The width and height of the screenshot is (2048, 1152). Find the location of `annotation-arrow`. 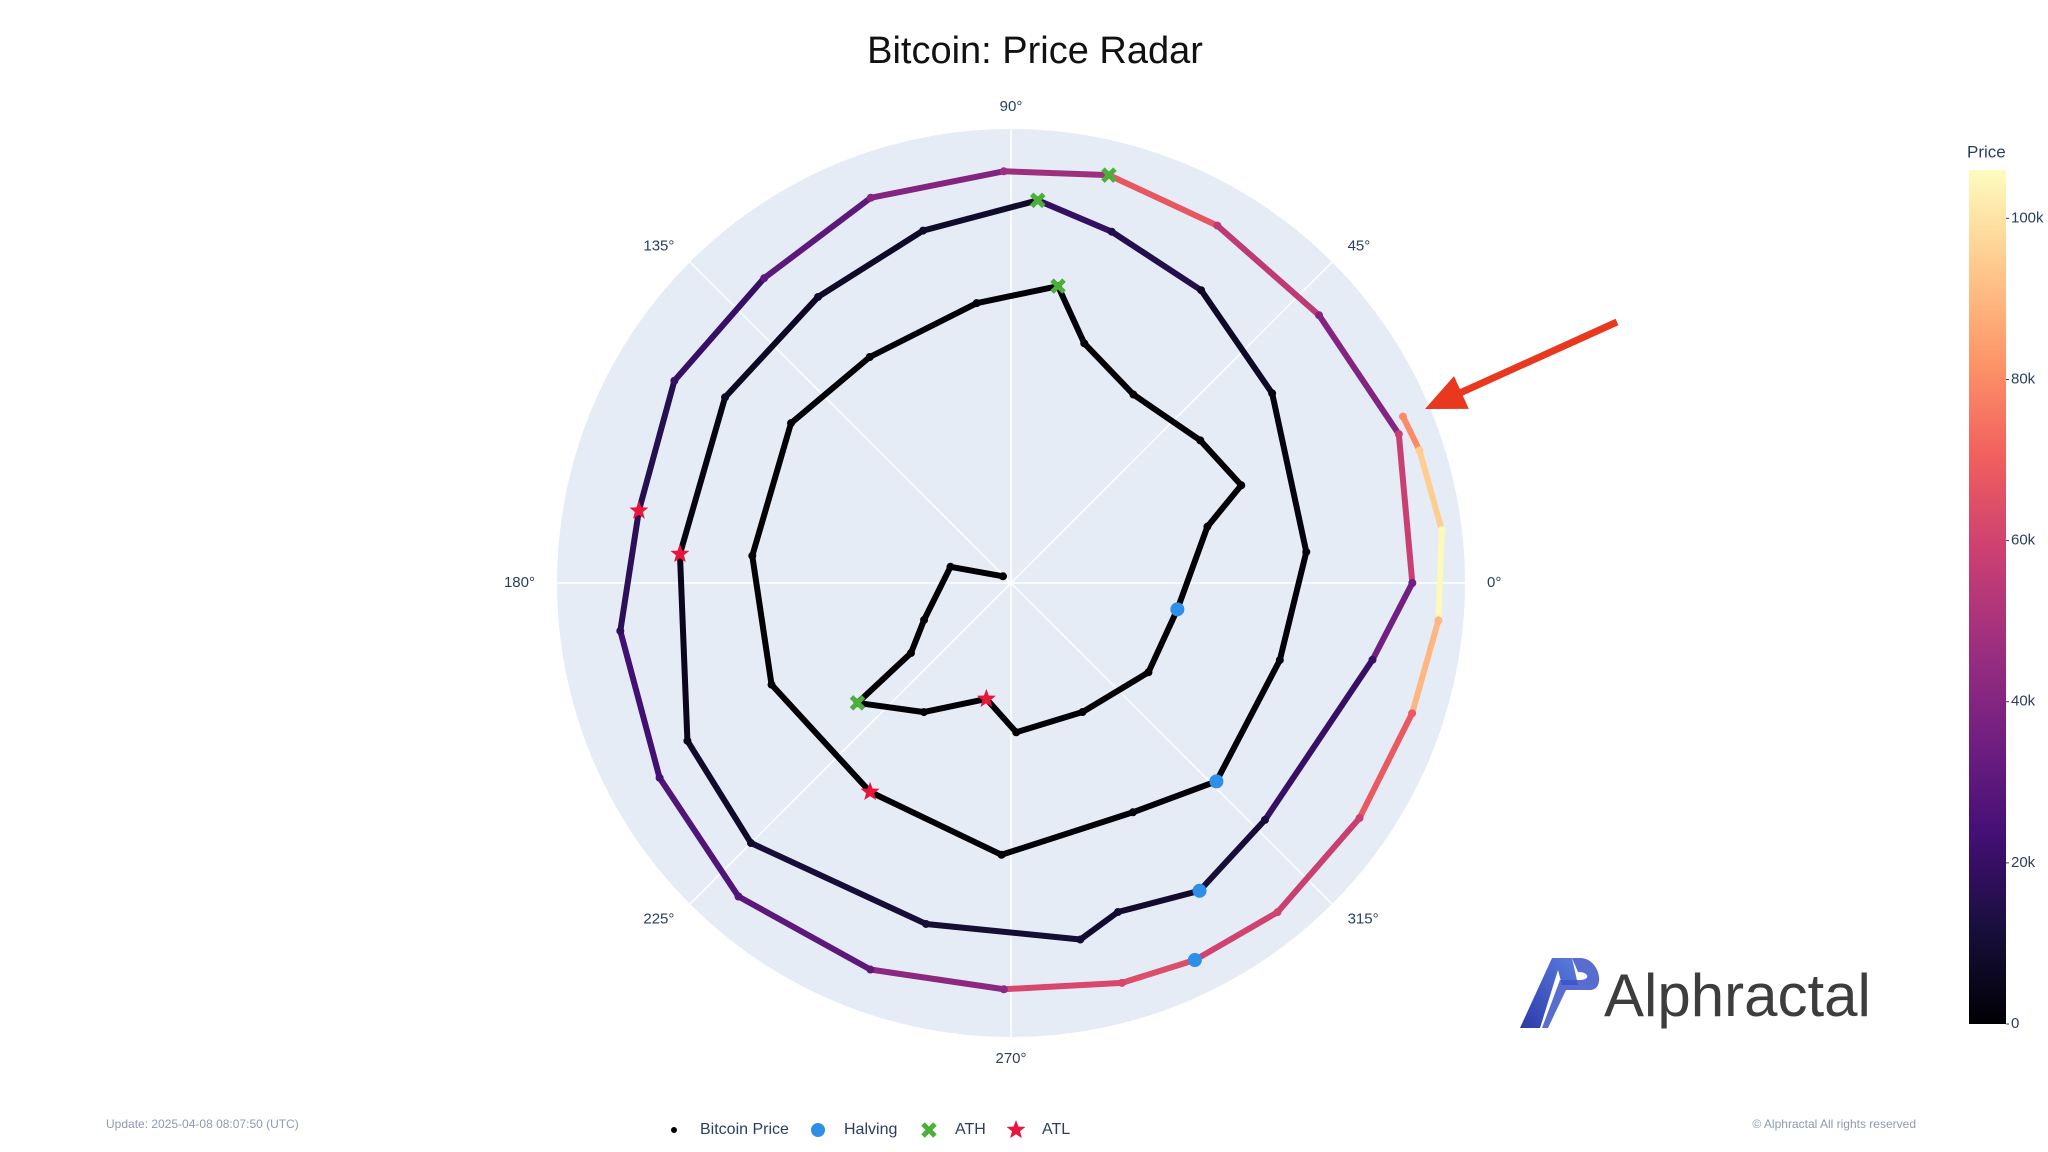

annotation-arrow is located at coordinates (1522, 363).